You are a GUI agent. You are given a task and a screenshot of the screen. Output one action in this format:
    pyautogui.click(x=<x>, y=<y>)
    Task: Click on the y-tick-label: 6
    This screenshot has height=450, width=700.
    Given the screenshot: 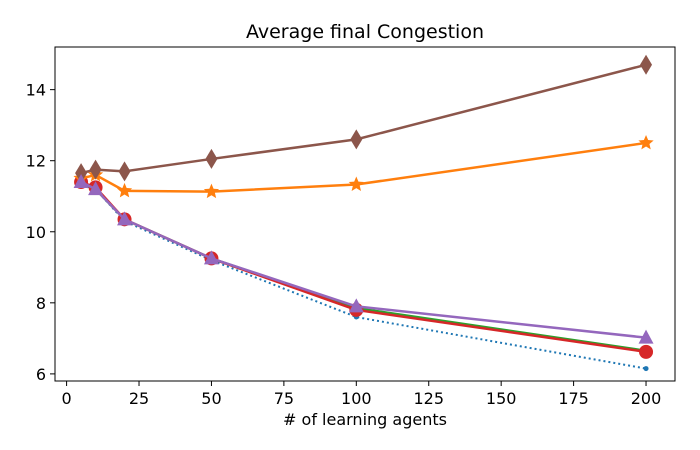 What is the action you would take?
    pyautogui.click(x=41, y=374)
    